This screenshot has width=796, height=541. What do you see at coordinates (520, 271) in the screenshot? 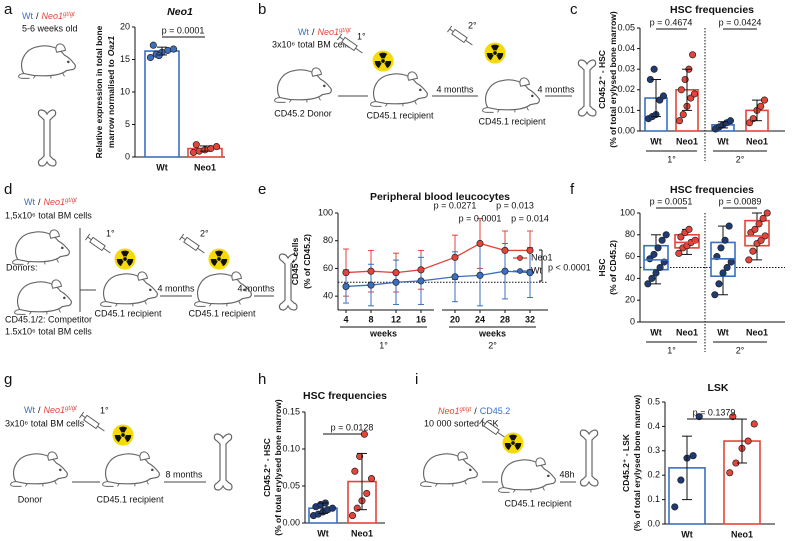
I see `legend-marker` at bounding box center [520, 271].